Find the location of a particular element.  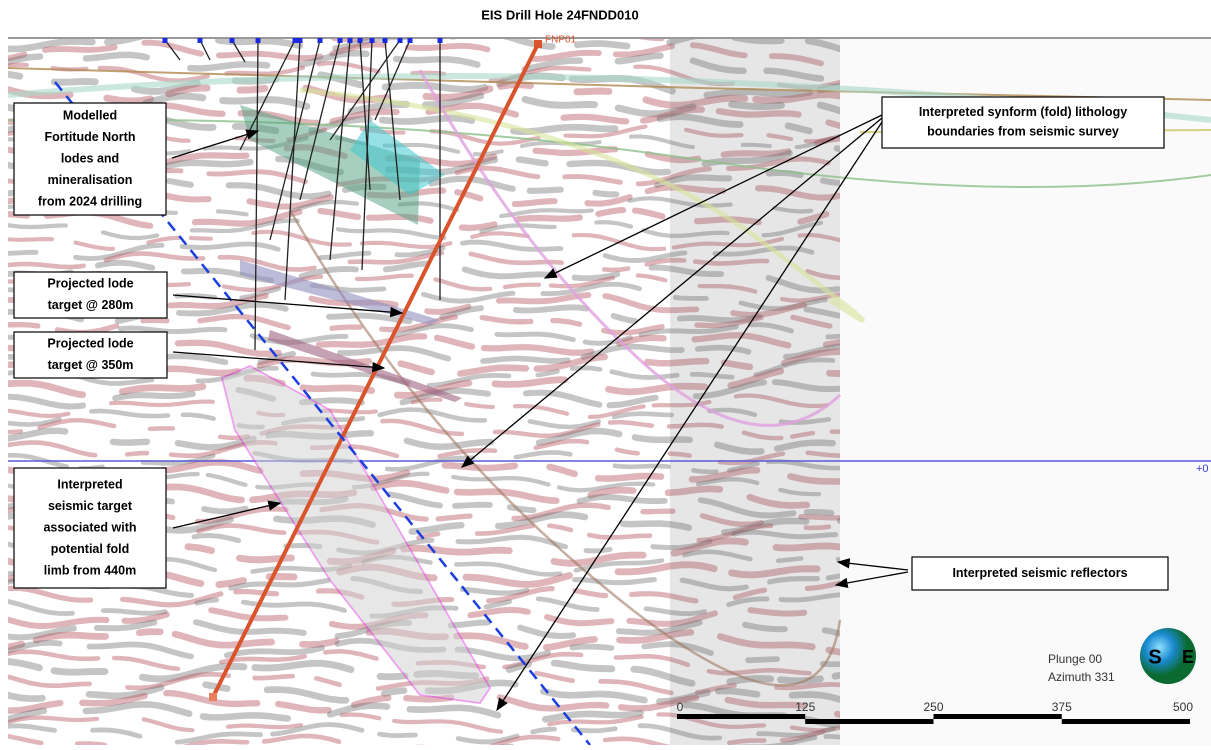

callout-text: seismic target is located at coordinates (90, 506).